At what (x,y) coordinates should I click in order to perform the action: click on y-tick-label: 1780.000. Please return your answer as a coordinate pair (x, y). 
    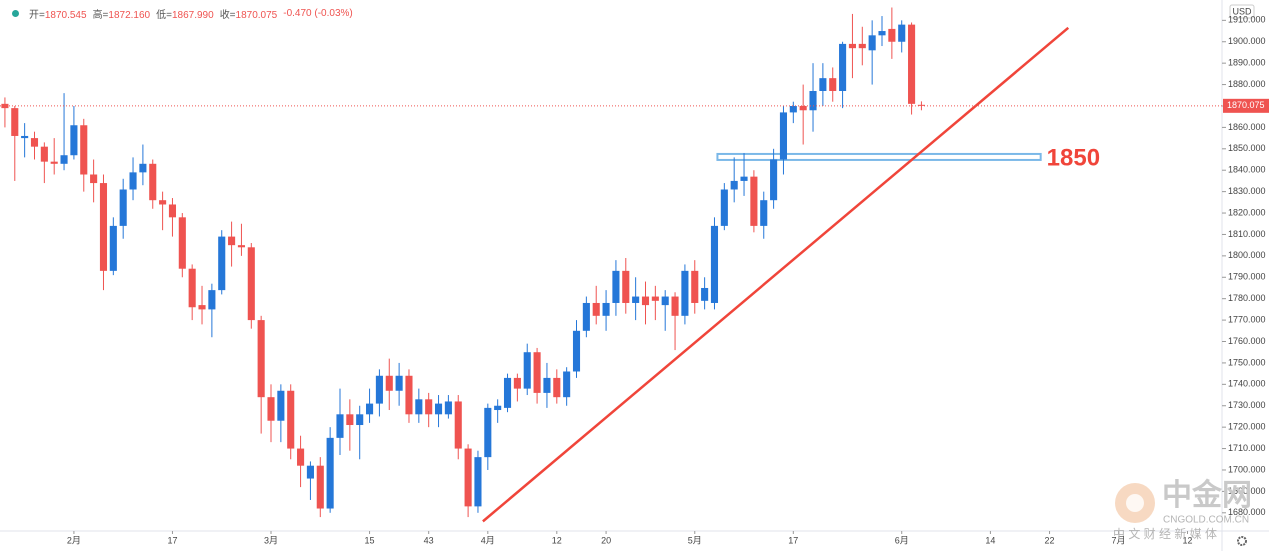
    Looking at the image, I should click on (1247, 298).